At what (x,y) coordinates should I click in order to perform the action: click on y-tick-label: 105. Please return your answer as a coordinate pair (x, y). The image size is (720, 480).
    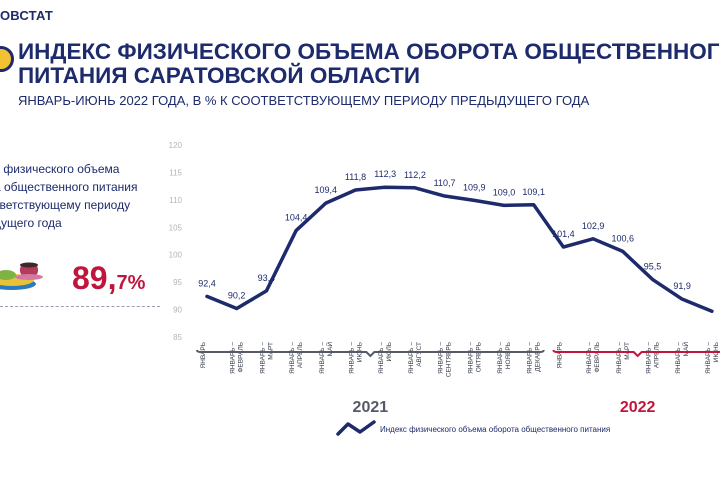
    Looking at the image, I should click on (176, 227).